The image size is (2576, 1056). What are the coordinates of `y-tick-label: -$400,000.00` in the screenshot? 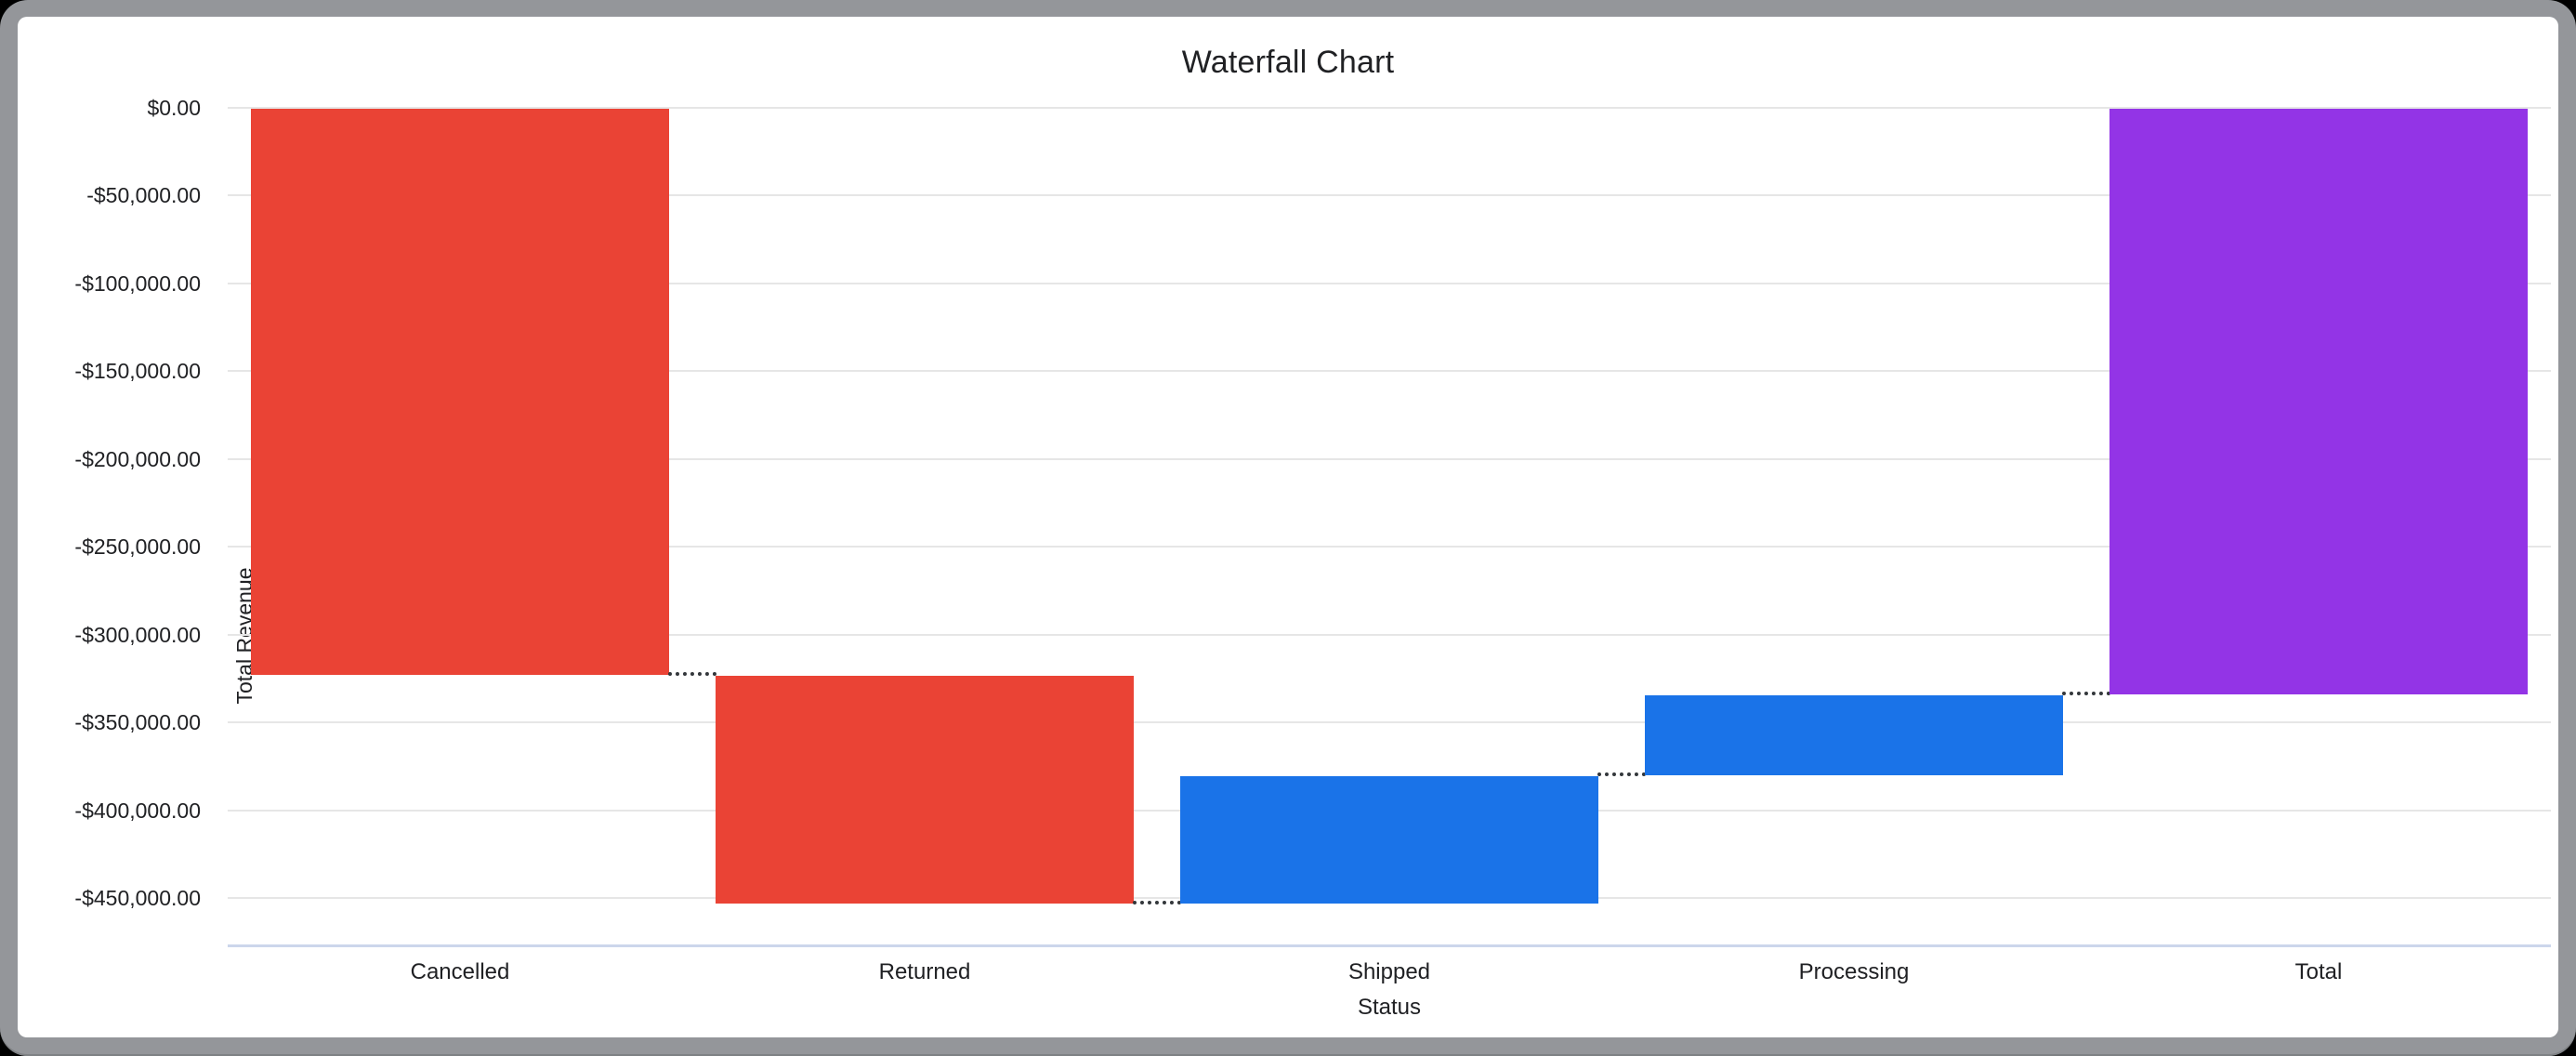 It's located at (137, 810).